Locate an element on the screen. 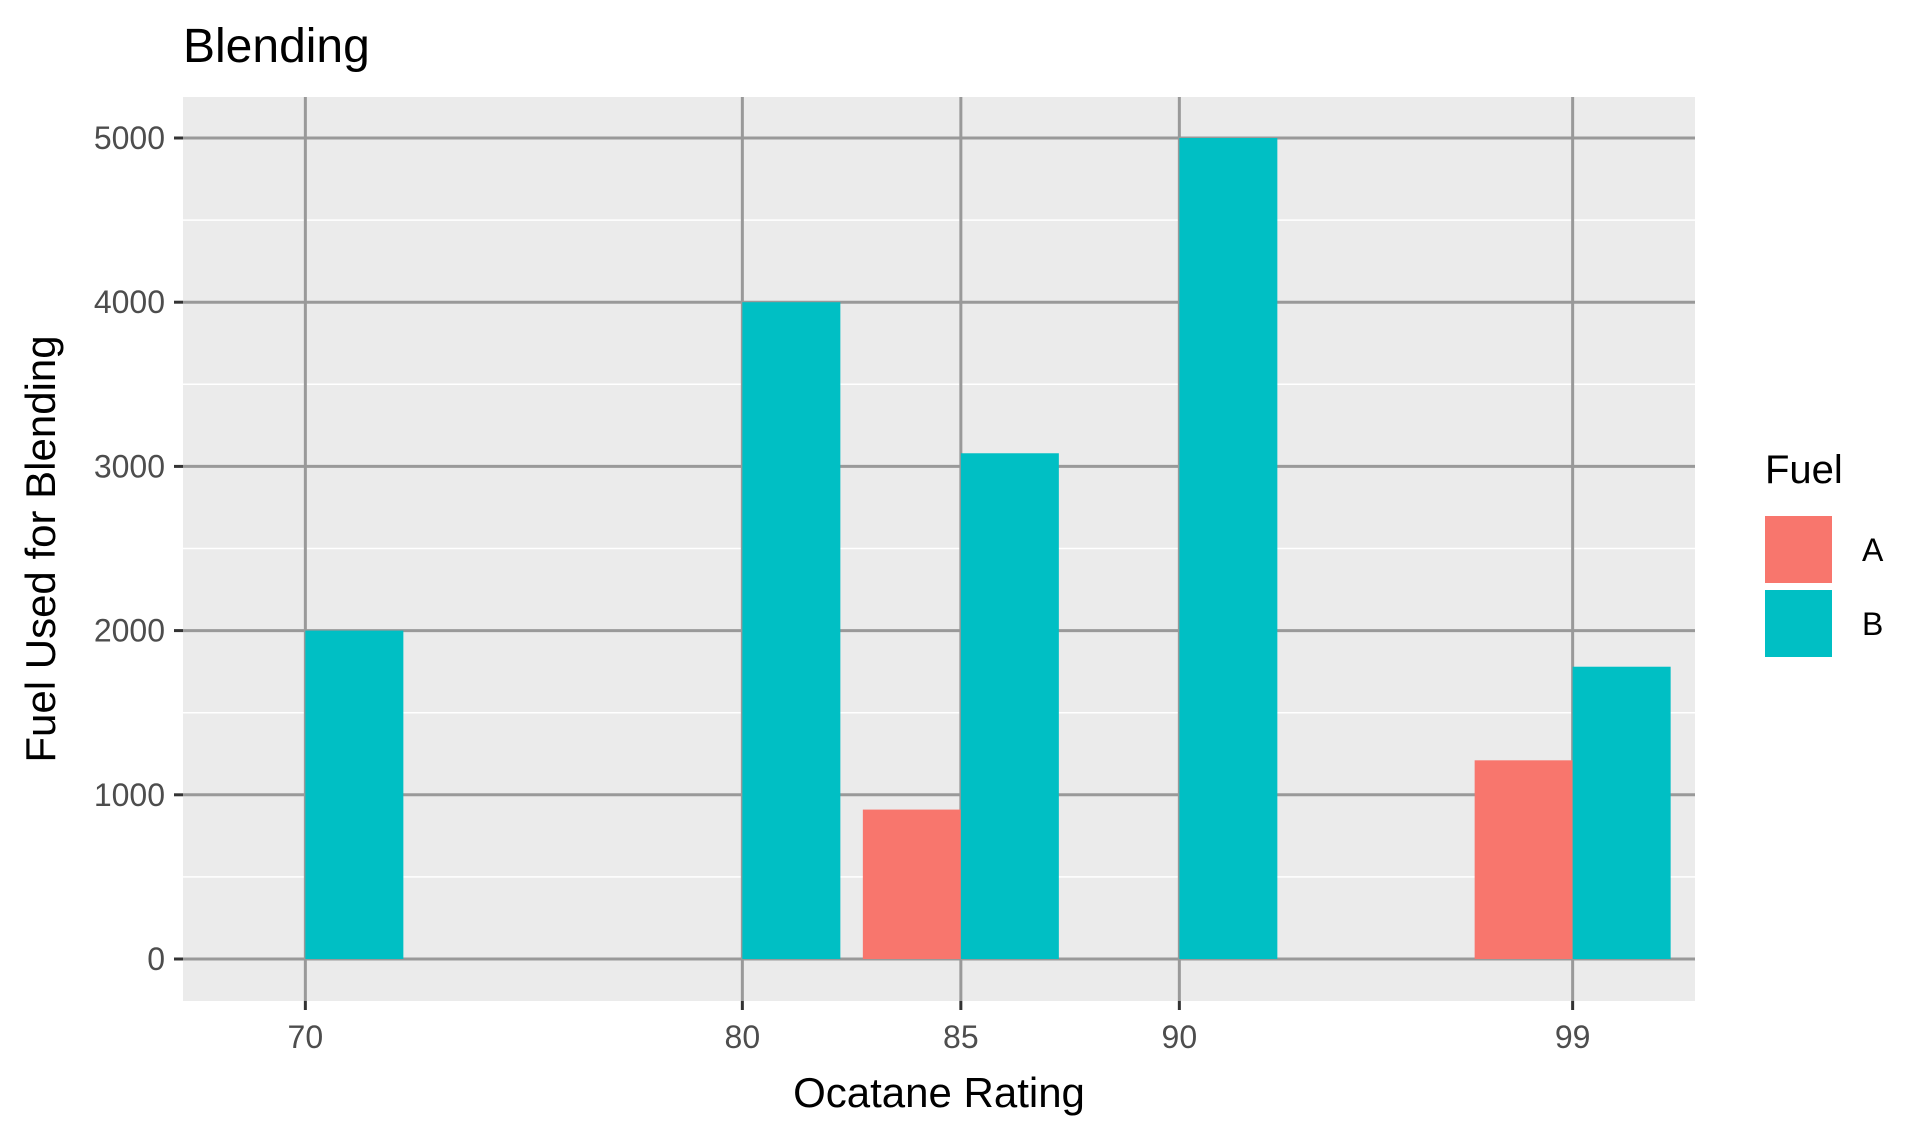 The width and height of the screenshot is (1918, 1131). legend: Fuel A B is located at coordinates (1824, 552).